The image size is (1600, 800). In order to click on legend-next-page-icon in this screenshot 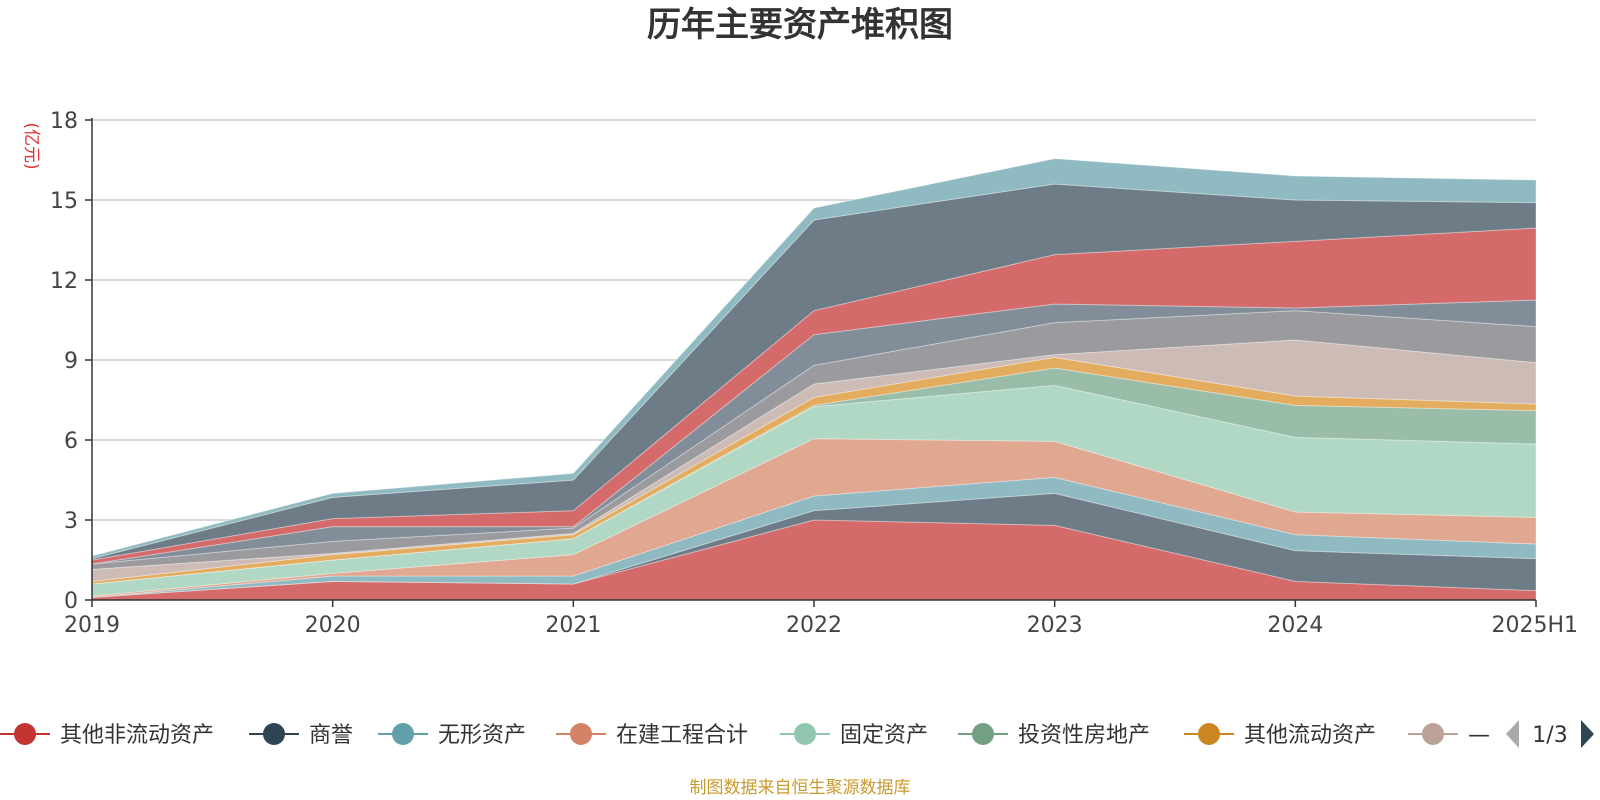, I will do `click(1587, 734)`.